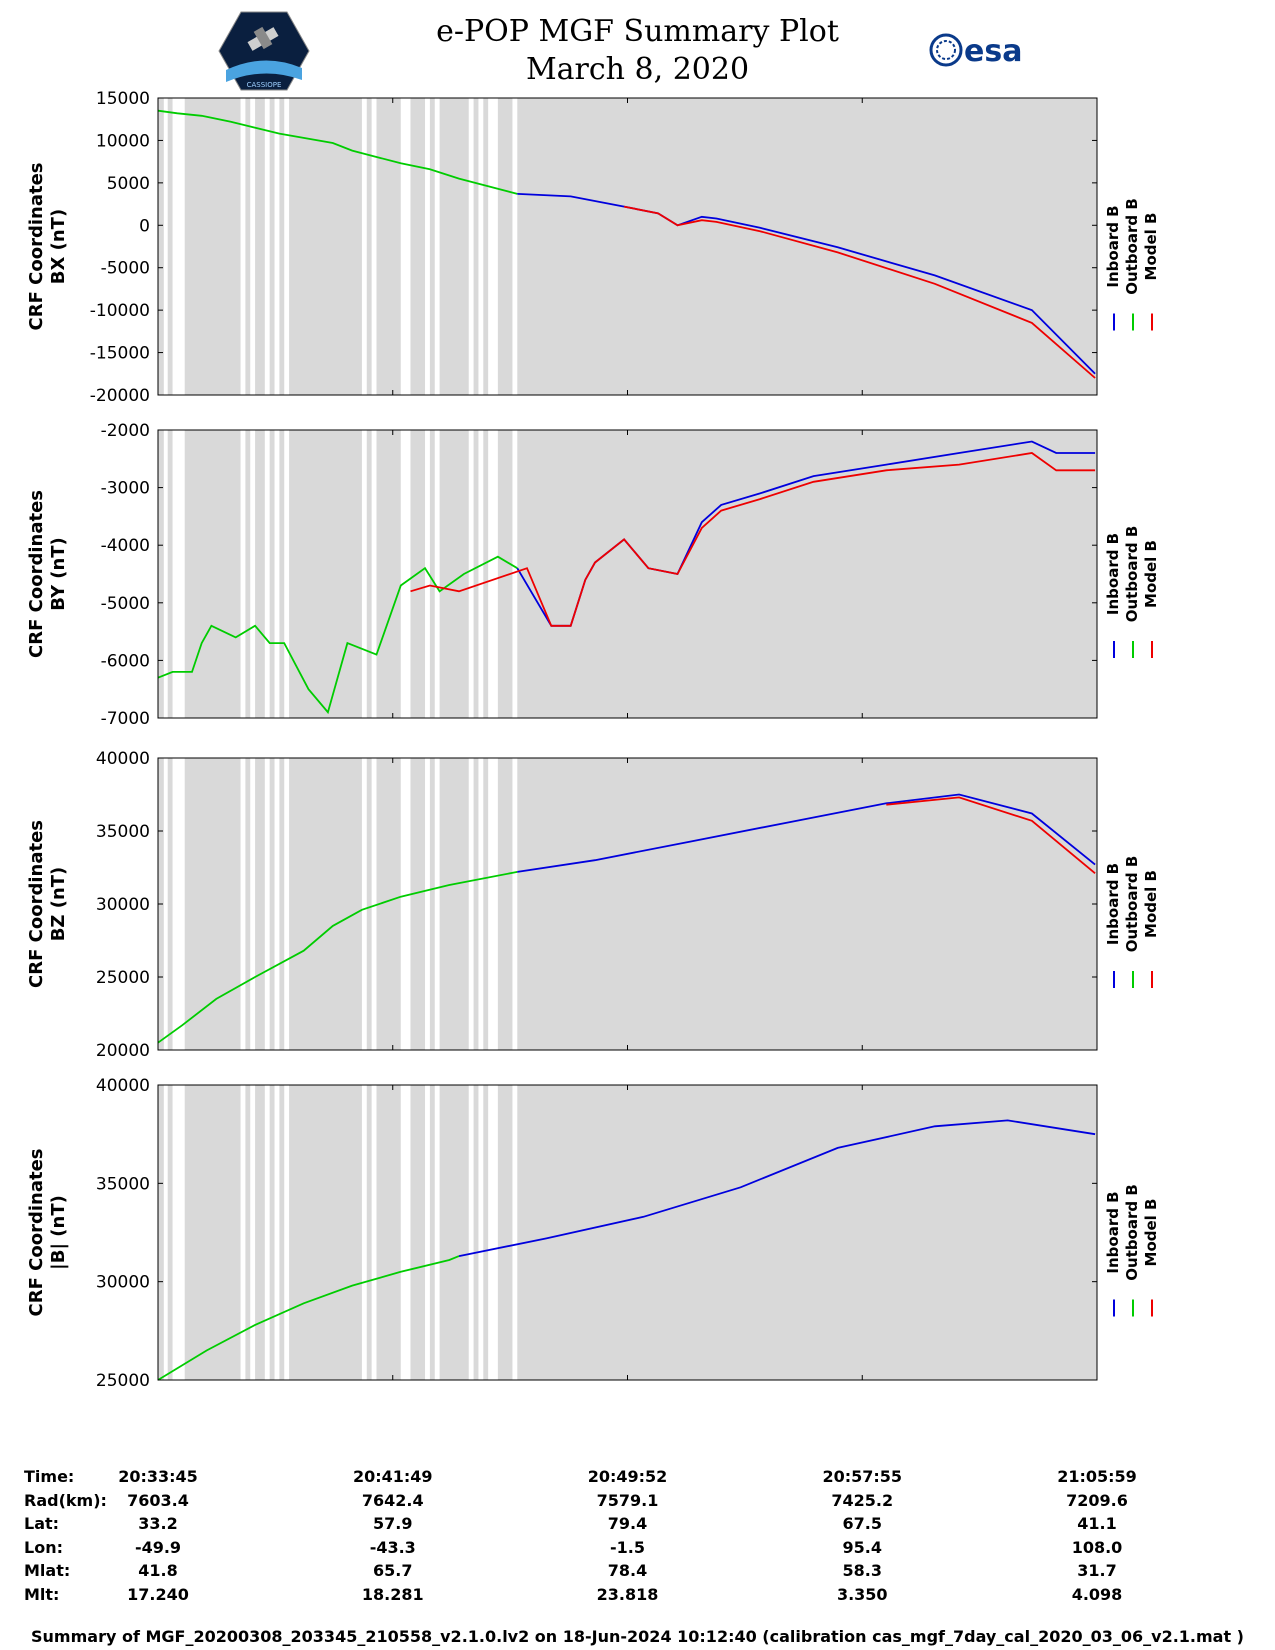 The image size is (1275, 1650). What do you see at coordinates (123, 99) in the screenshot?
I see `y-tick-label: 15000` at bounding box center [123, 99].